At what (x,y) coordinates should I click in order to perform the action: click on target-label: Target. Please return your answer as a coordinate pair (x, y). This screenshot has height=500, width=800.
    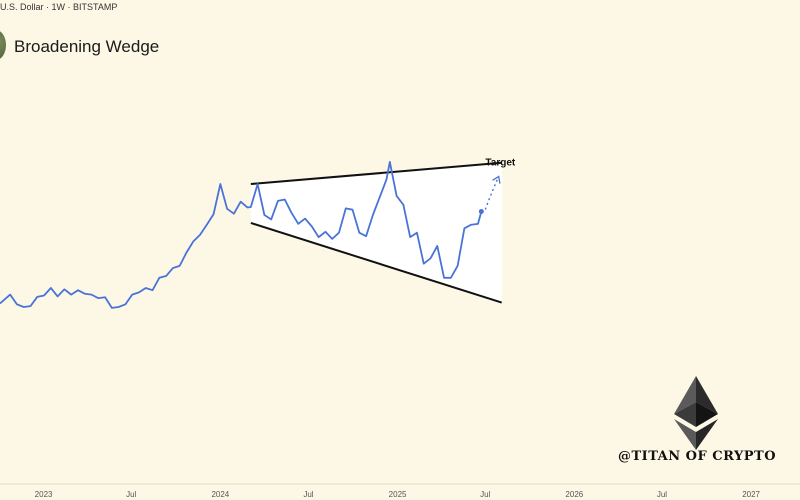
    Looking at the image, I should click on (500, 162).